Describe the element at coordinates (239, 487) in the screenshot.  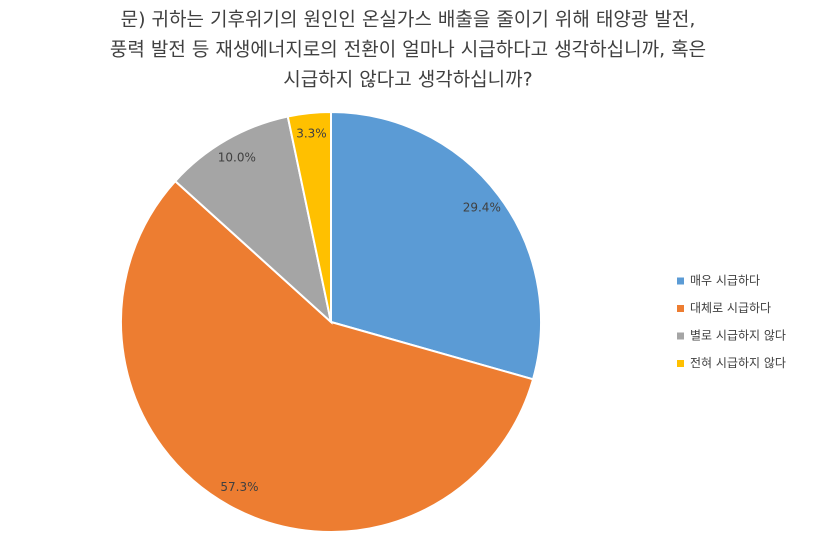
I see `data-label: 57.3%` at that location.